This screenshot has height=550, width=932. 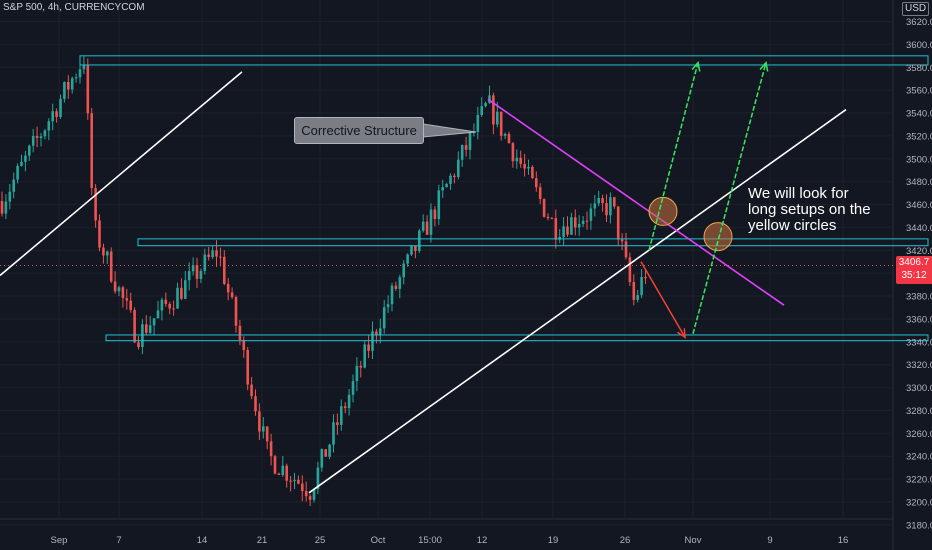 I want to click on short-arrow-head, so click(x=681, y=333).